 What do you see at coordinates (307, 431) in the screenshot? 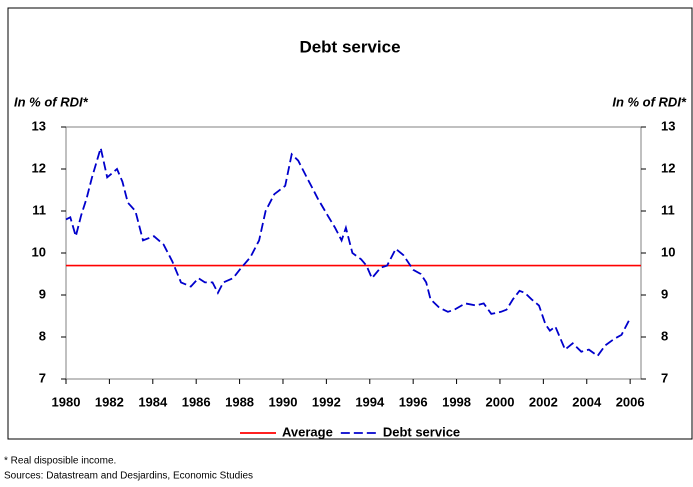
I see `legend-label: Average` at bounding box center [307, 431].